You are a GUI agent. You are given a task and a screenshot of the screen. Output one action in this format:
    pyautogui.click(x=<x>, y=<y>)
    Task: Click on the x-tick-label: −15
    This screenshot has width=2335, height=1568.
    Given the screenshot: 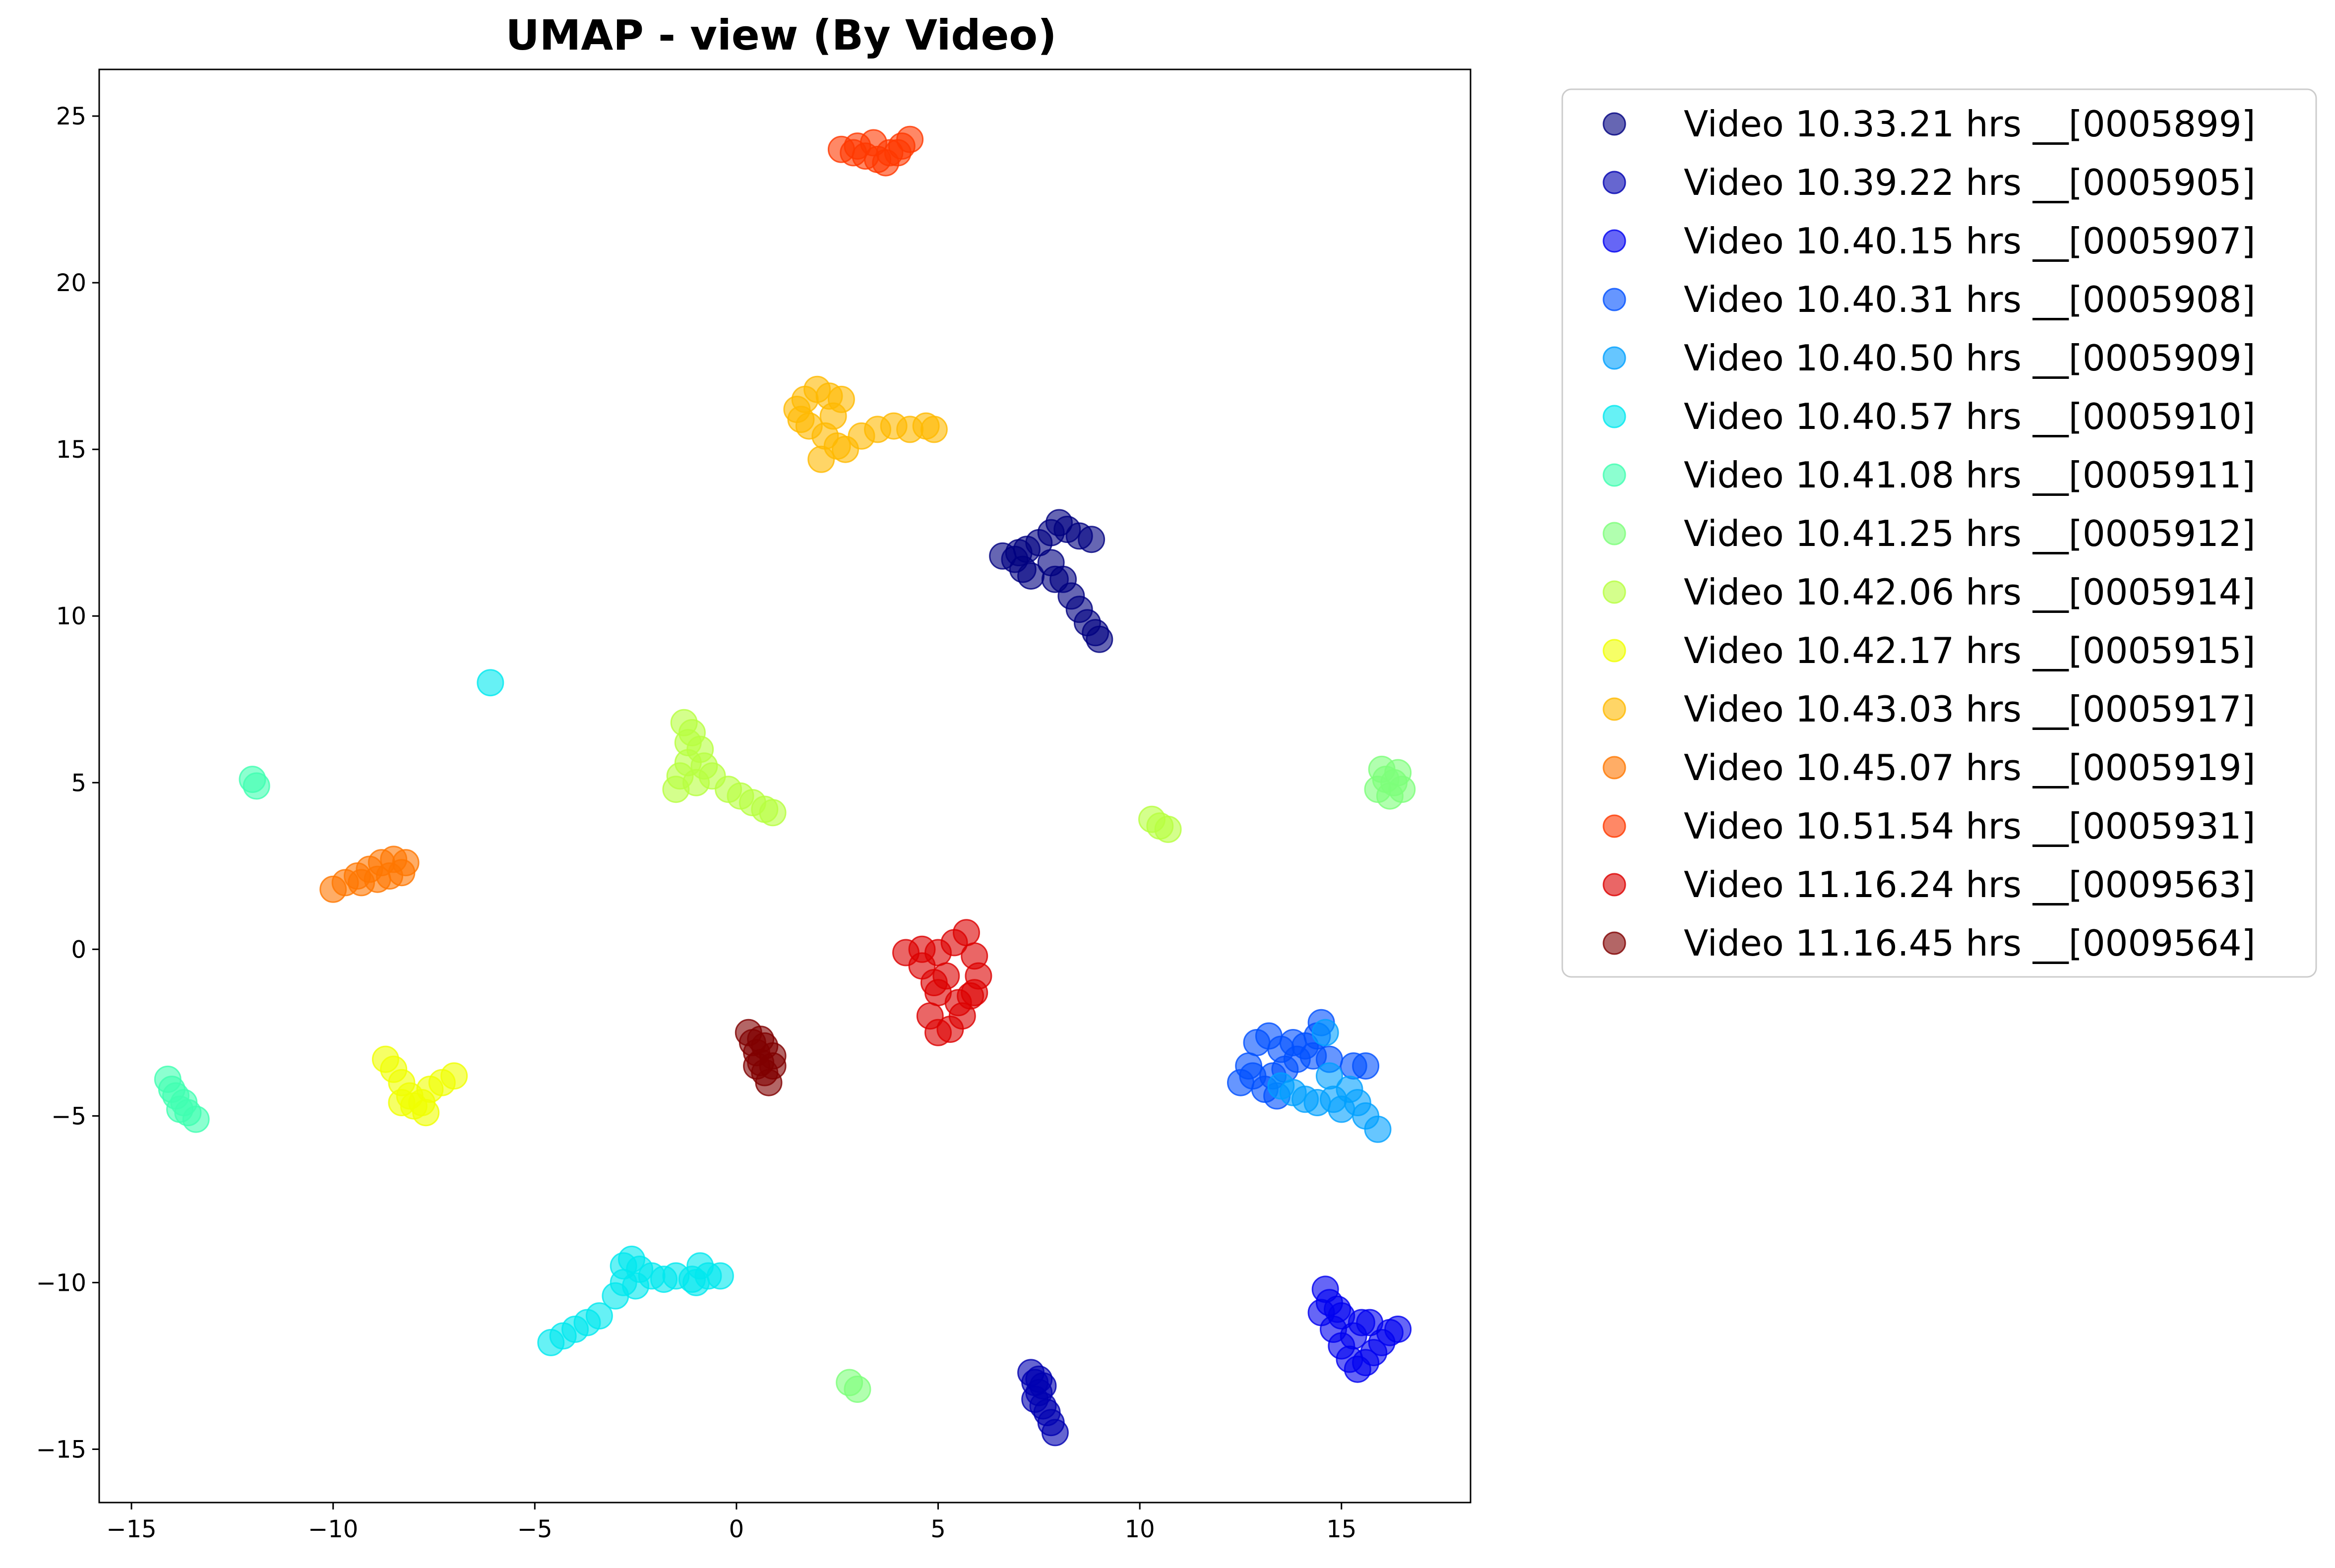 What is the action you would take?
    pyautogui.click(x=131, y=1529)
    